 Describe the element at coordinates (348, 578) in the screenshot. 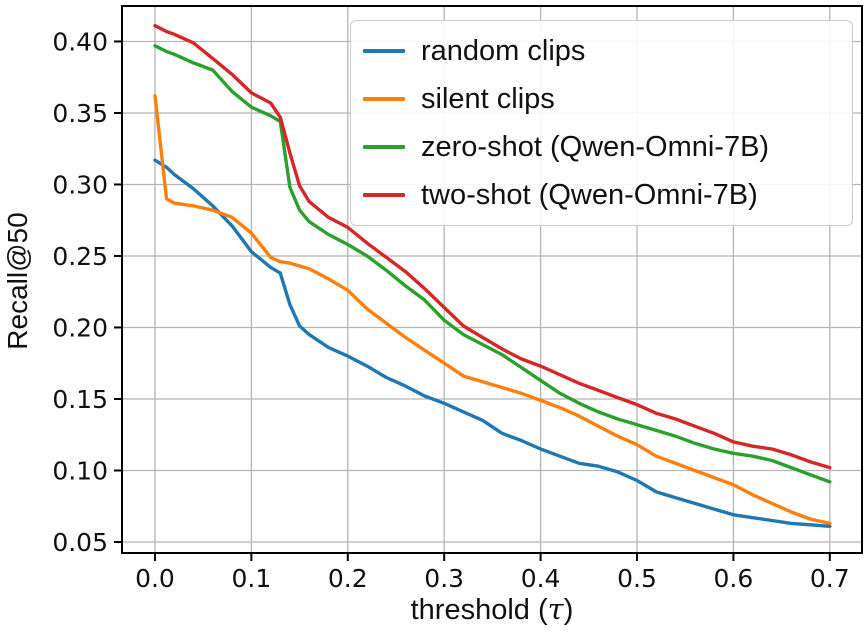

I see `x-tick-label: 0.2` at that location.